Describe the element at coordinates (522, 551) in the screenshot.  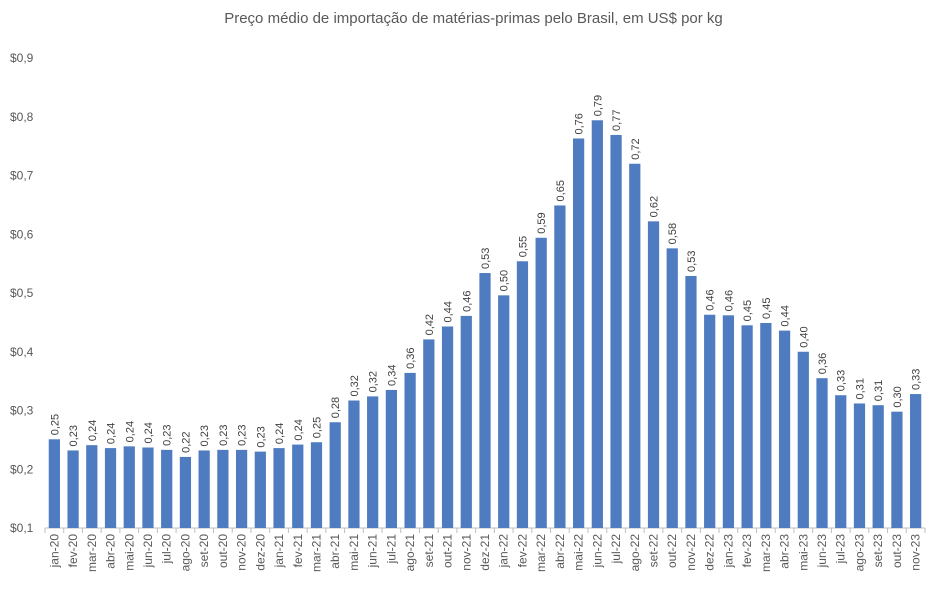
I see `x-tick-label: fev-22` at that location.